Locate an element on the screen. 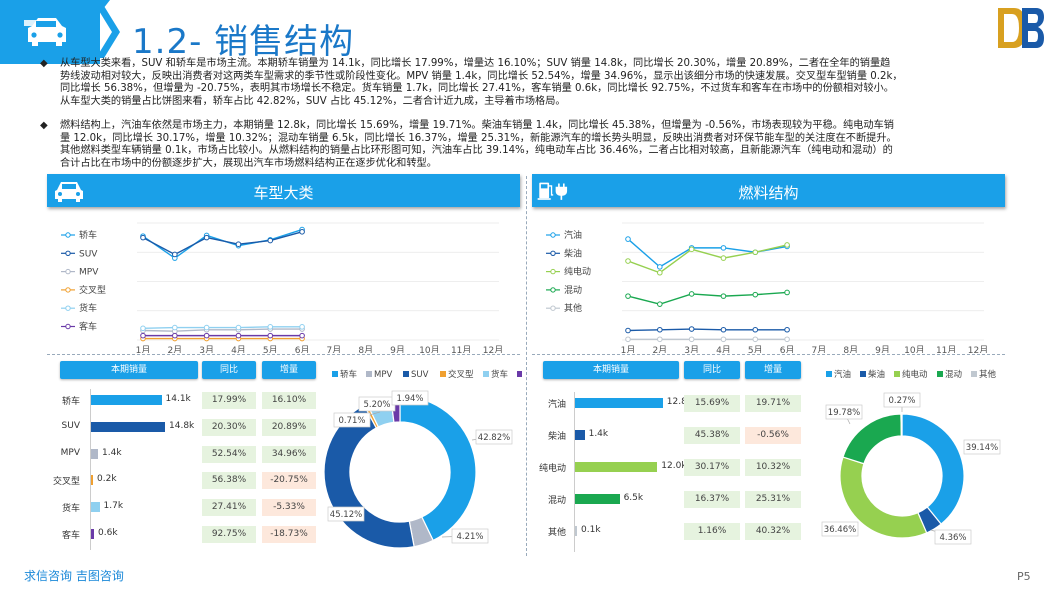 The width and height of the screenshot is (1053, 592). section-title: 车型大类 is located at coordinates (283, 193).